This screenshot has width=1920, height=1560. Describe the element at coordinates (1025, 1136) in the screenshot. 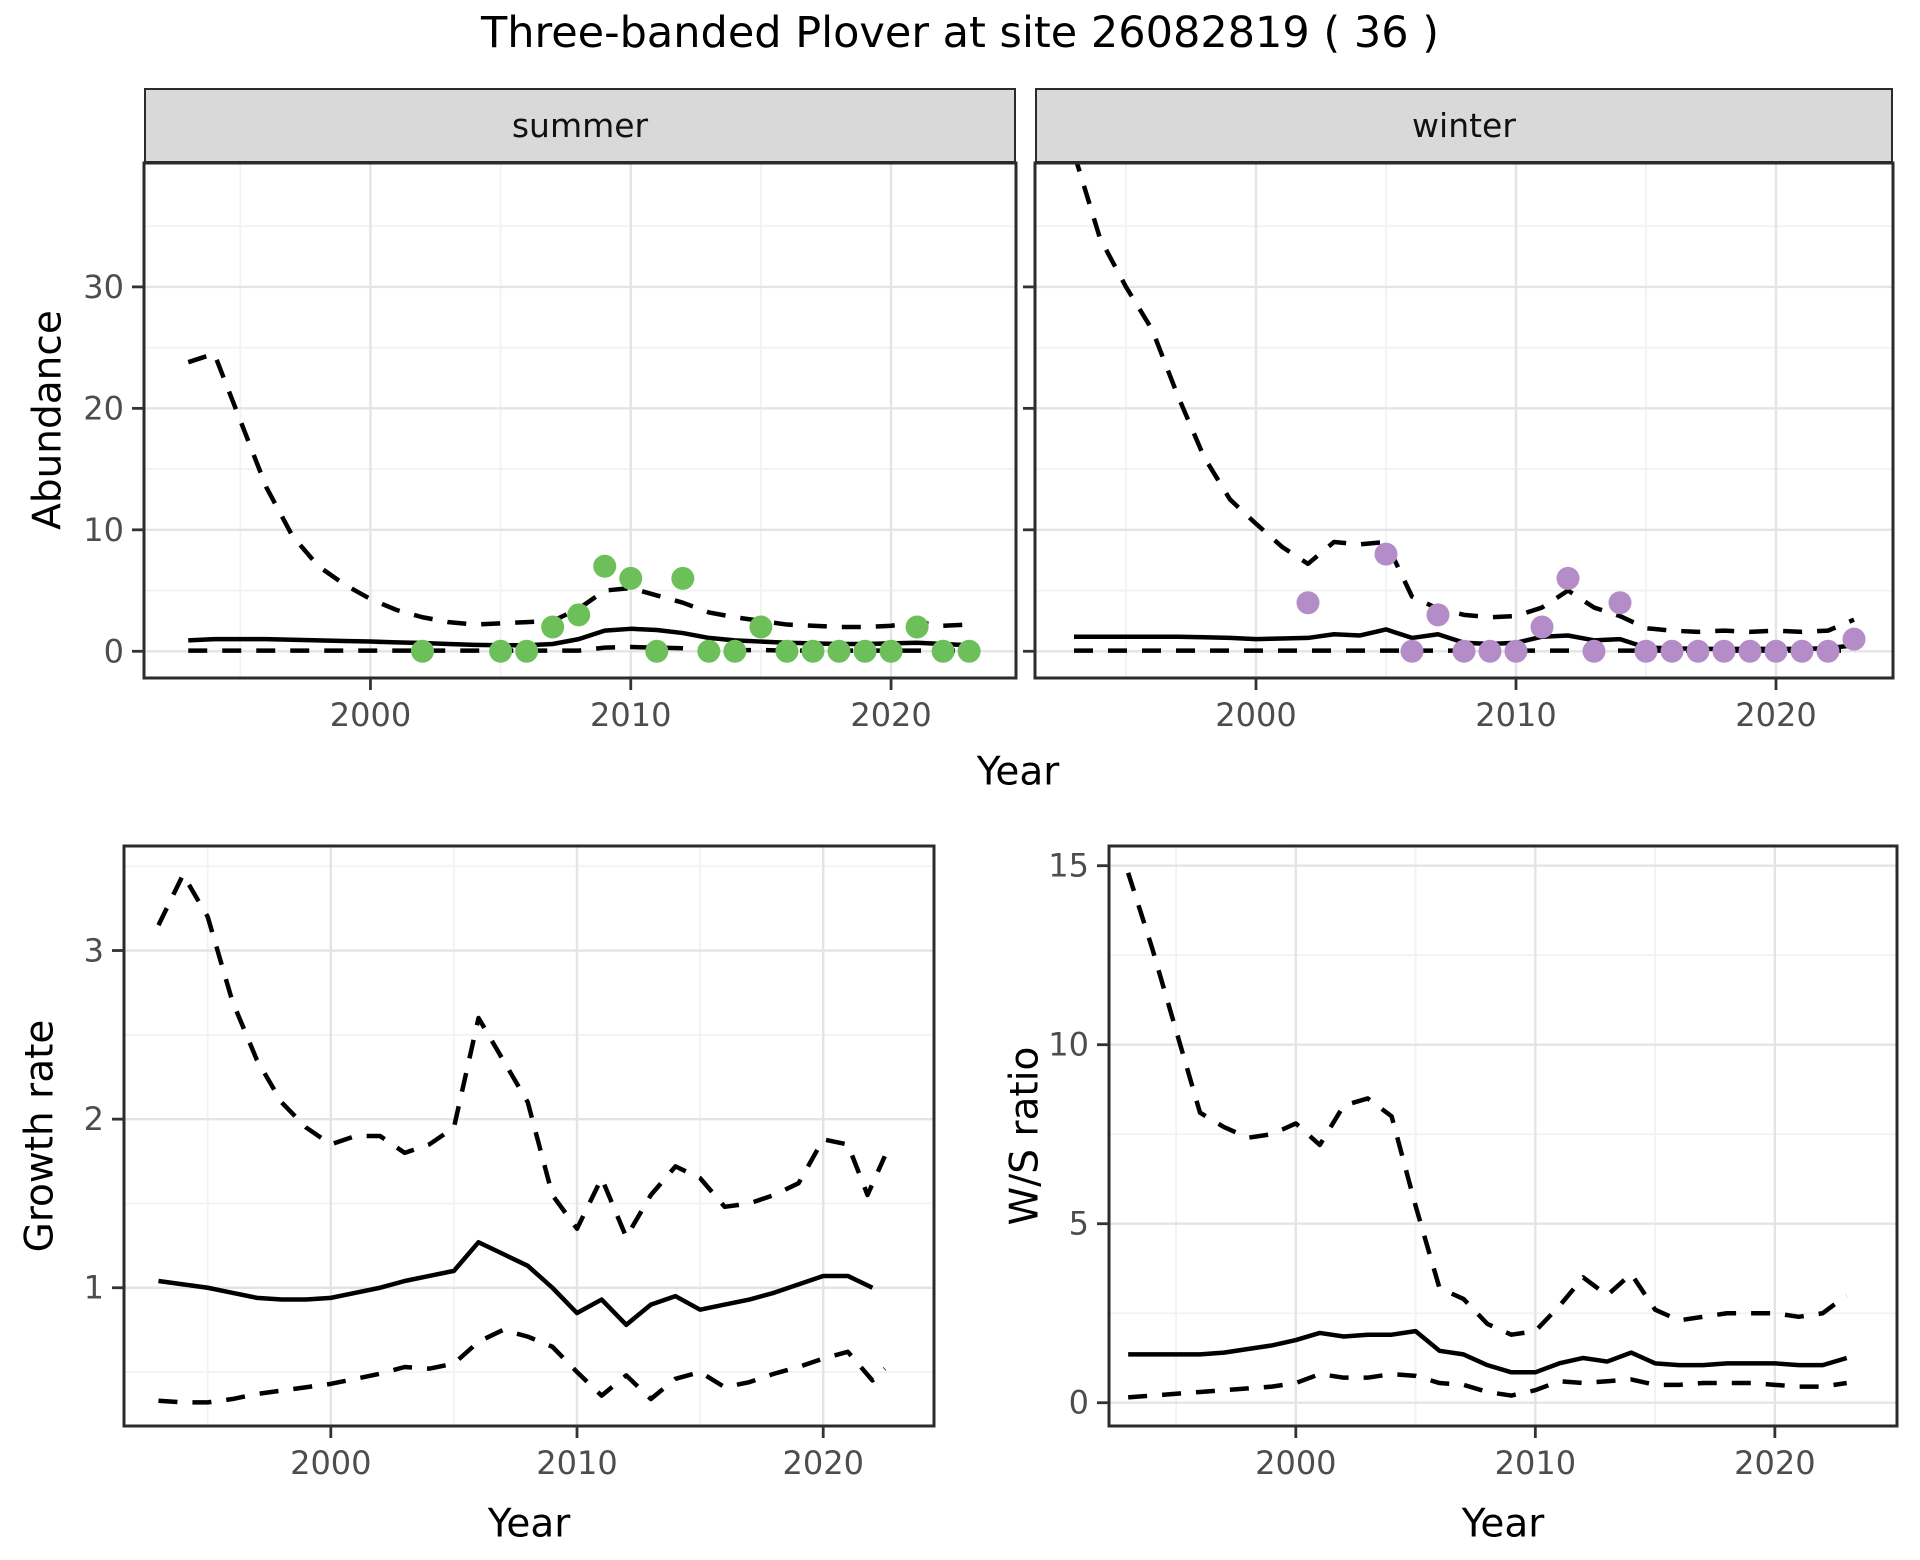

I see `y-axis-title-ws-ratio: W/S ratio` at that location.